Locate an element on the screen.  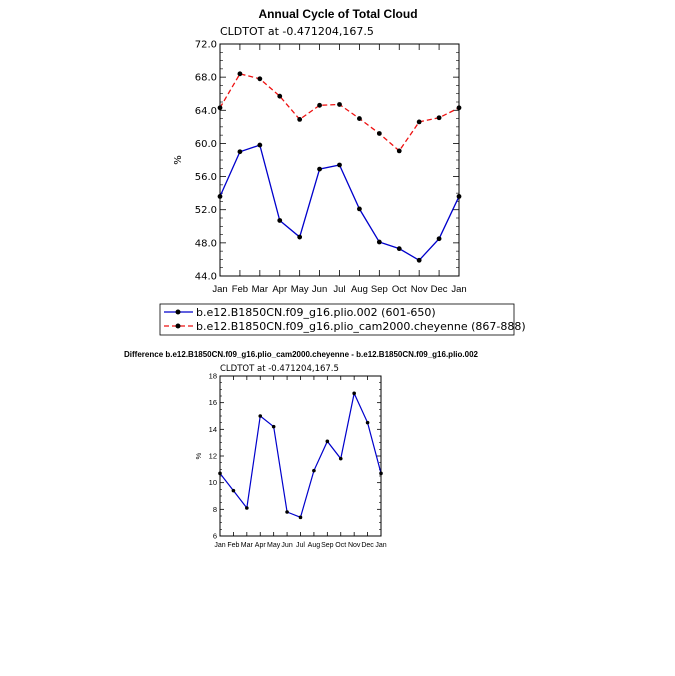
chart-1-subtitle: CLDTOT at -0.471204,167.5 is located at coordinates (297, 31).